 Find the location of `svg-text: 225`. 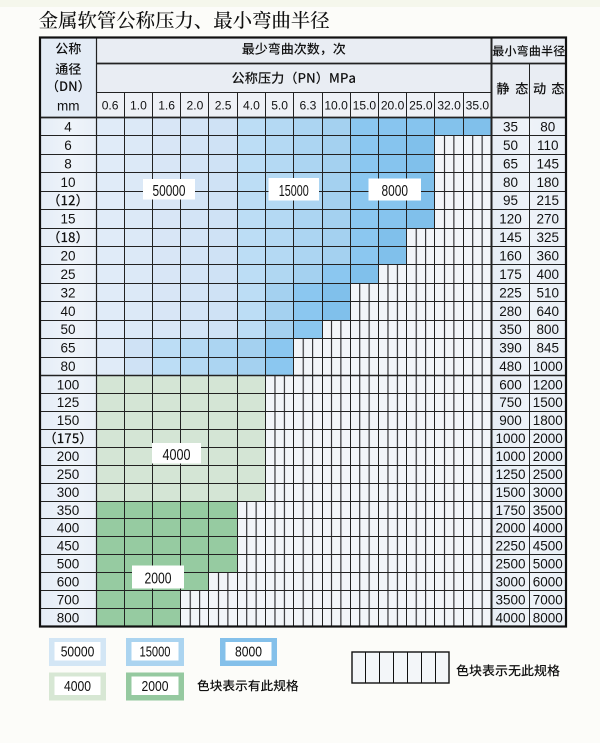

svg-text: 225 is located at coordinates (510, 292).